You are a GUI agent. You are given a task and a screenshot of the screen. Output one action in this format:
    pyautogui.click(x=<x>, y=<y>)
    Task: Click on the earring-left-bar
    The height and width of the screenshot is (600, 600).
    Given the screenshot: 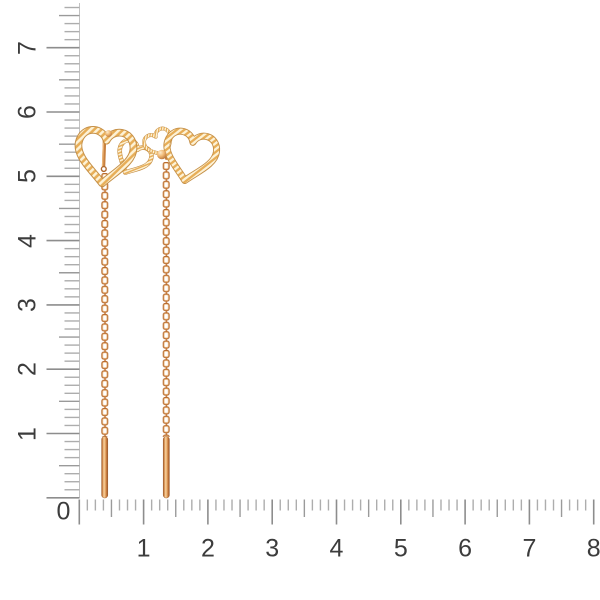 What is the action you would take?
    pyautogui.click(x=104, y=467)
    